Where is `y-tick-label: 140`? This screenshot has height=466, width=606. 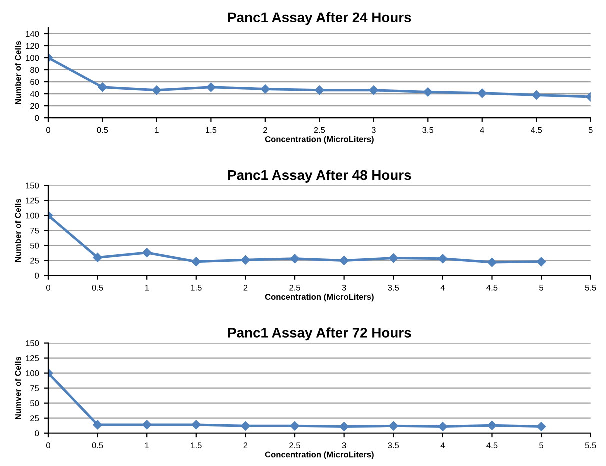 y-tick-label: 140 is located at coordinates (33, 34).